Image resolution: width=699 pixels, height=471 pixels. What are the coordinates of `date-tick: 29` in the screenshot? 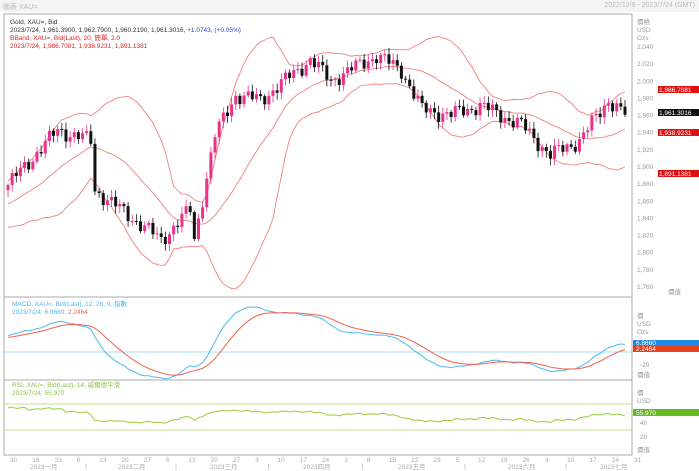 It's located at (437, 460).